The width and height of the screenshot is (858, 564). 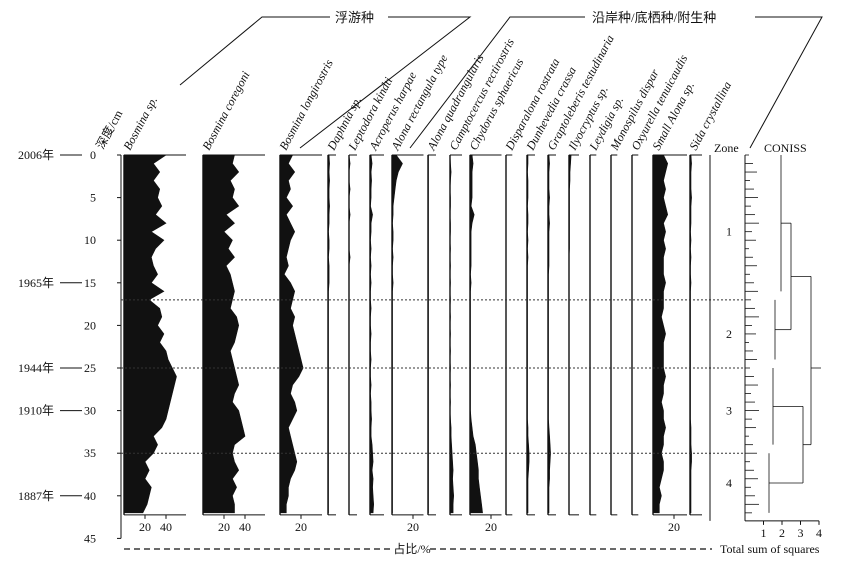 What do you see at coordinates (291, 334) in the screenshot?
I see `series-area-bosmina-longirostris` at bounding box center [291, 334].